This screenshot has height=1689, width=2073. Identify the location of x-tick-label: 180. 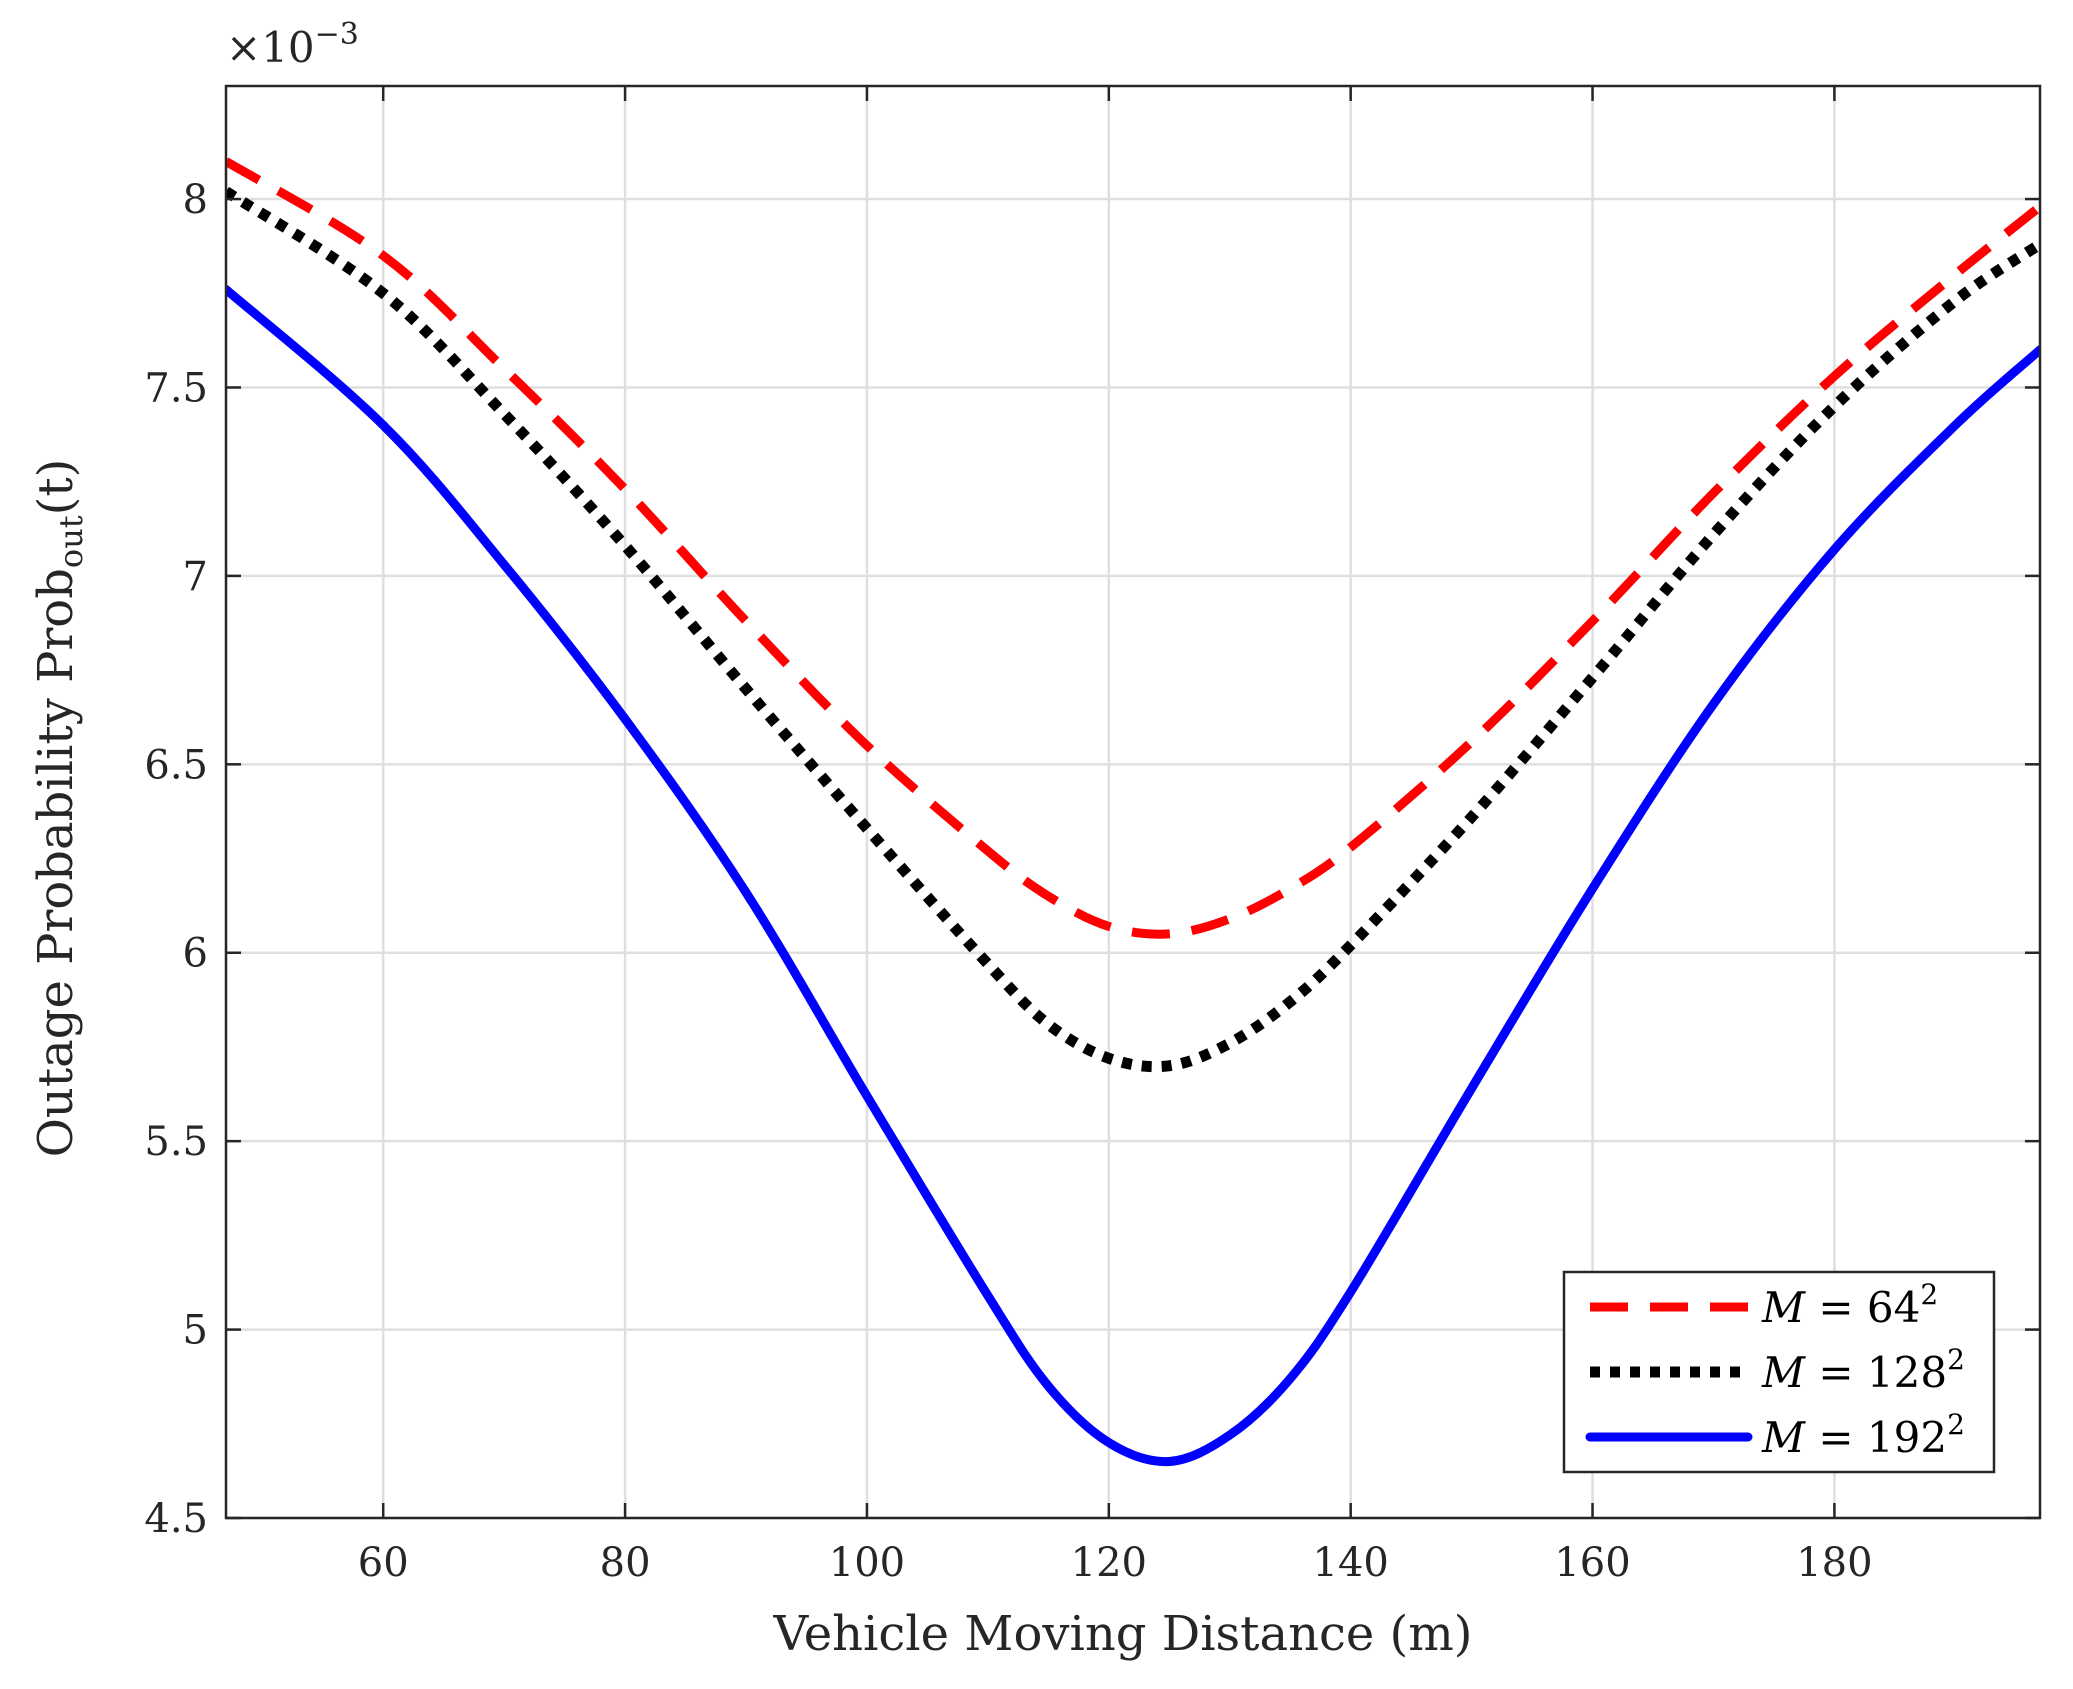
(1834, 1563).